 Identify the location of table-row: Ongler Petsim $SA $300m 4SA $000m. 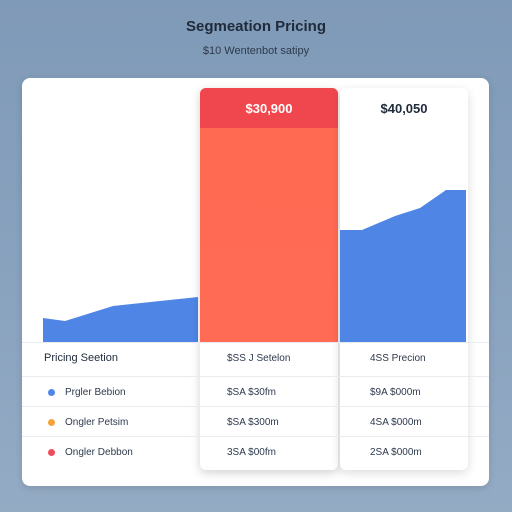
(255, 421).